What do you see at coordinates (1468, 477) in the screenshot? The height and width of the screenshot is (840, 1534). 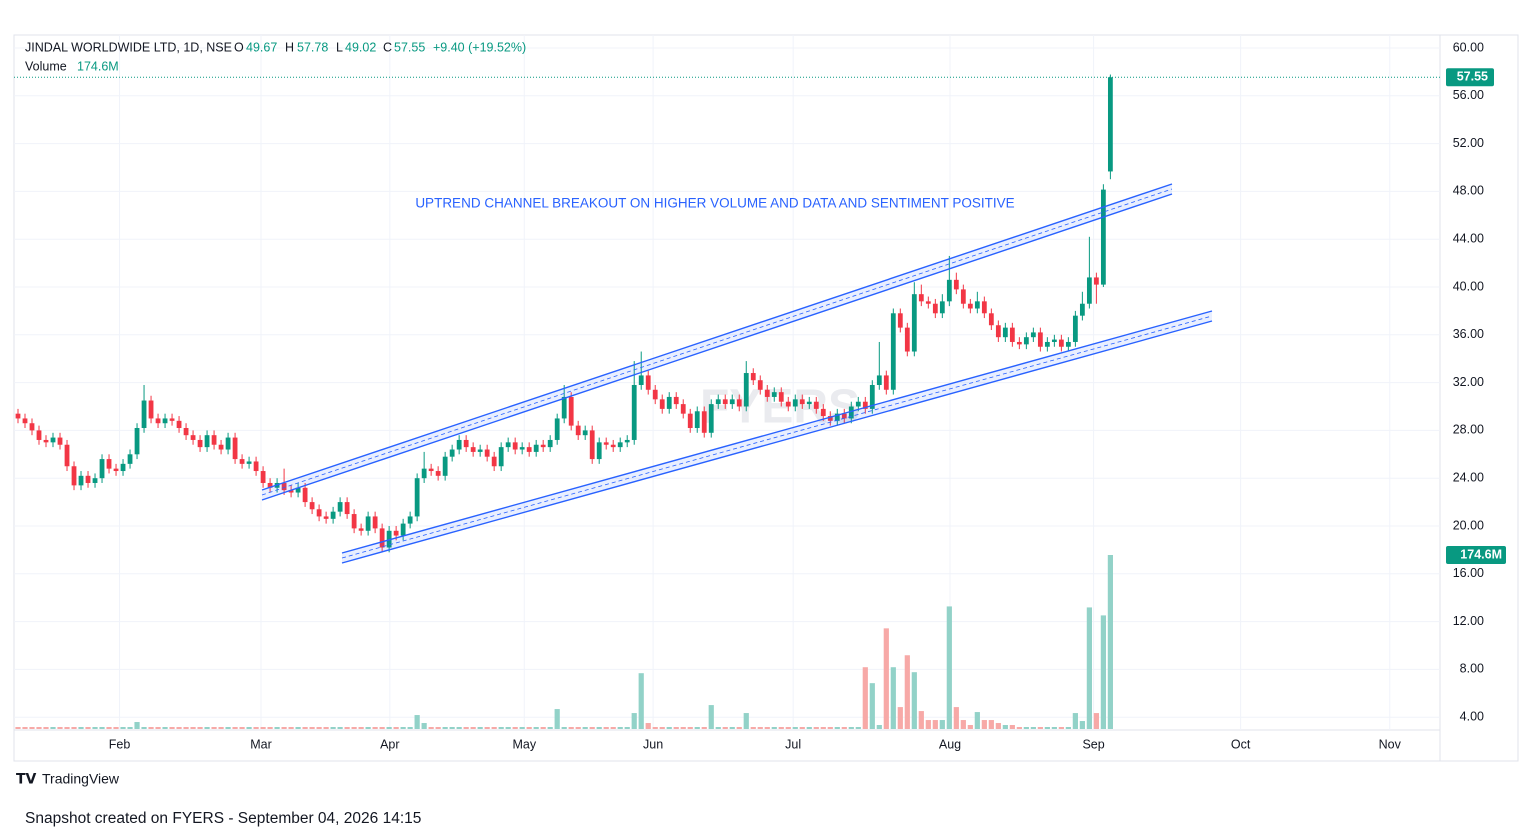 I see `y-tick-label: 24.00` at bounding box center [1468, 477].